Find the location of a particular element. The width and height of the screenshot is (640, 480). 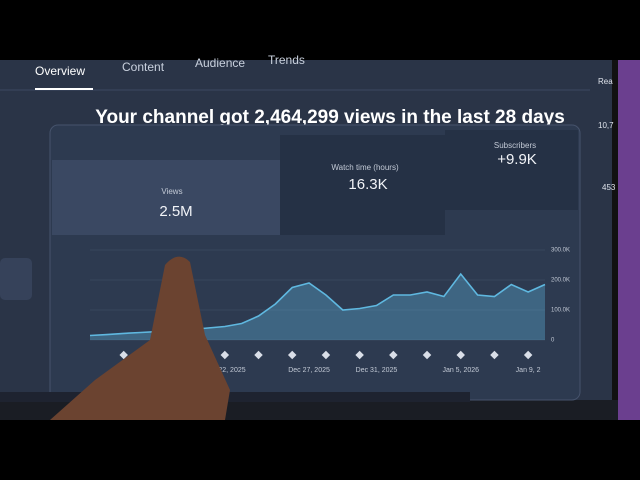

tab: Trends is located at coordinates (286, 60).